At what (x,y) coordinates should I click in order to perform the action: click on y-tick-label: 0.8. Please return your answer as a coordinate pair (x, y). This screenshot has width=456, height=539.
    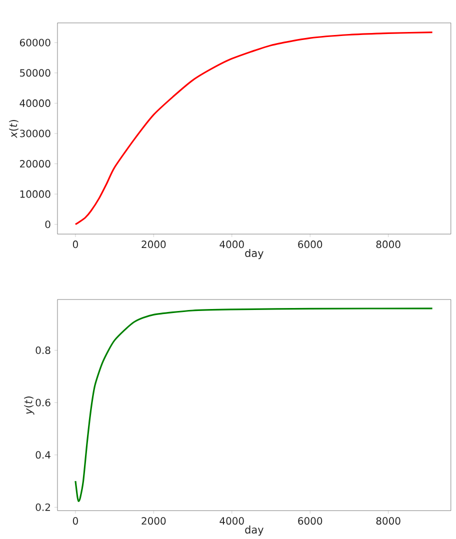
    Looking at the image, I should click on (43, 350).